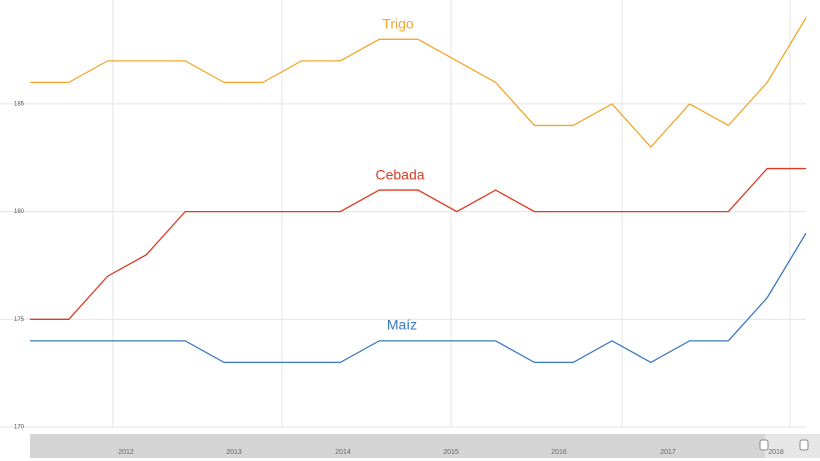 Image resolution: width=820 pixels, height=461 pixels. What do you see at coordinates (559, 452) in the screenshot?
I see `navigator-label: 2016` at bounding box center [559, 452].